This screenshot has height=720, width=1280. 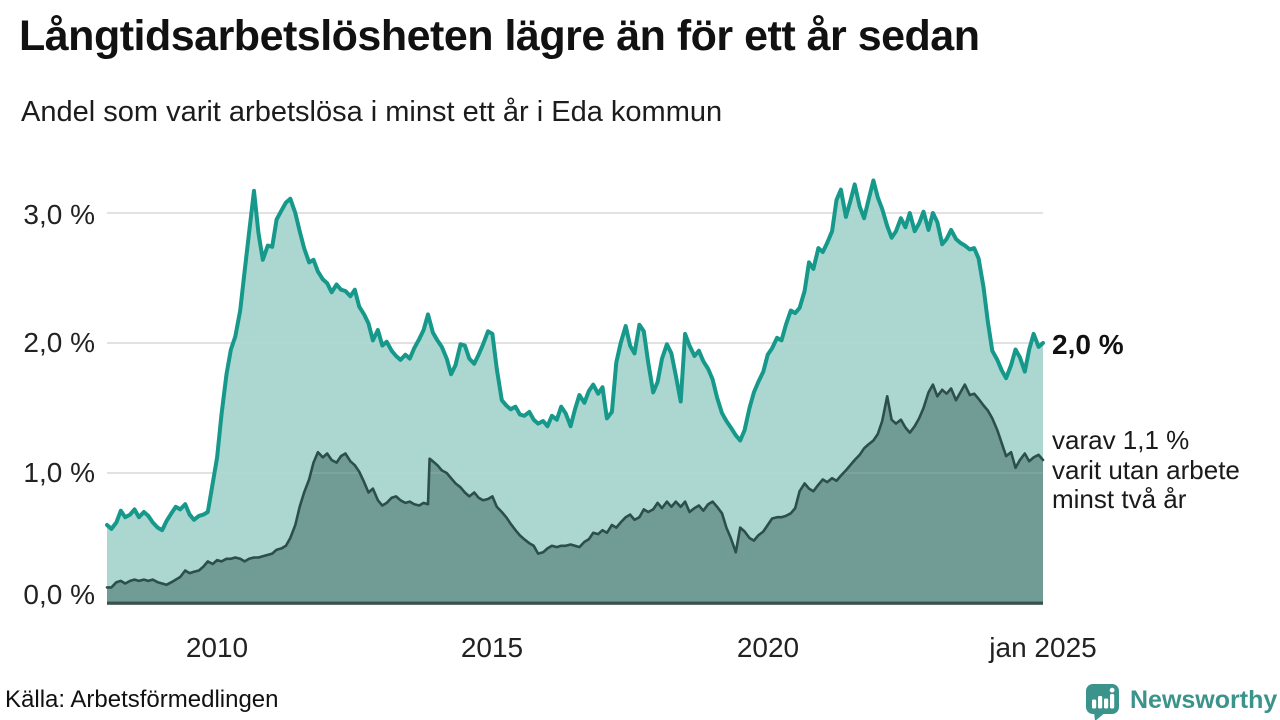 I want to click on newsworthy-logo-text: Newsworthy, so click(x=1204, y=700).